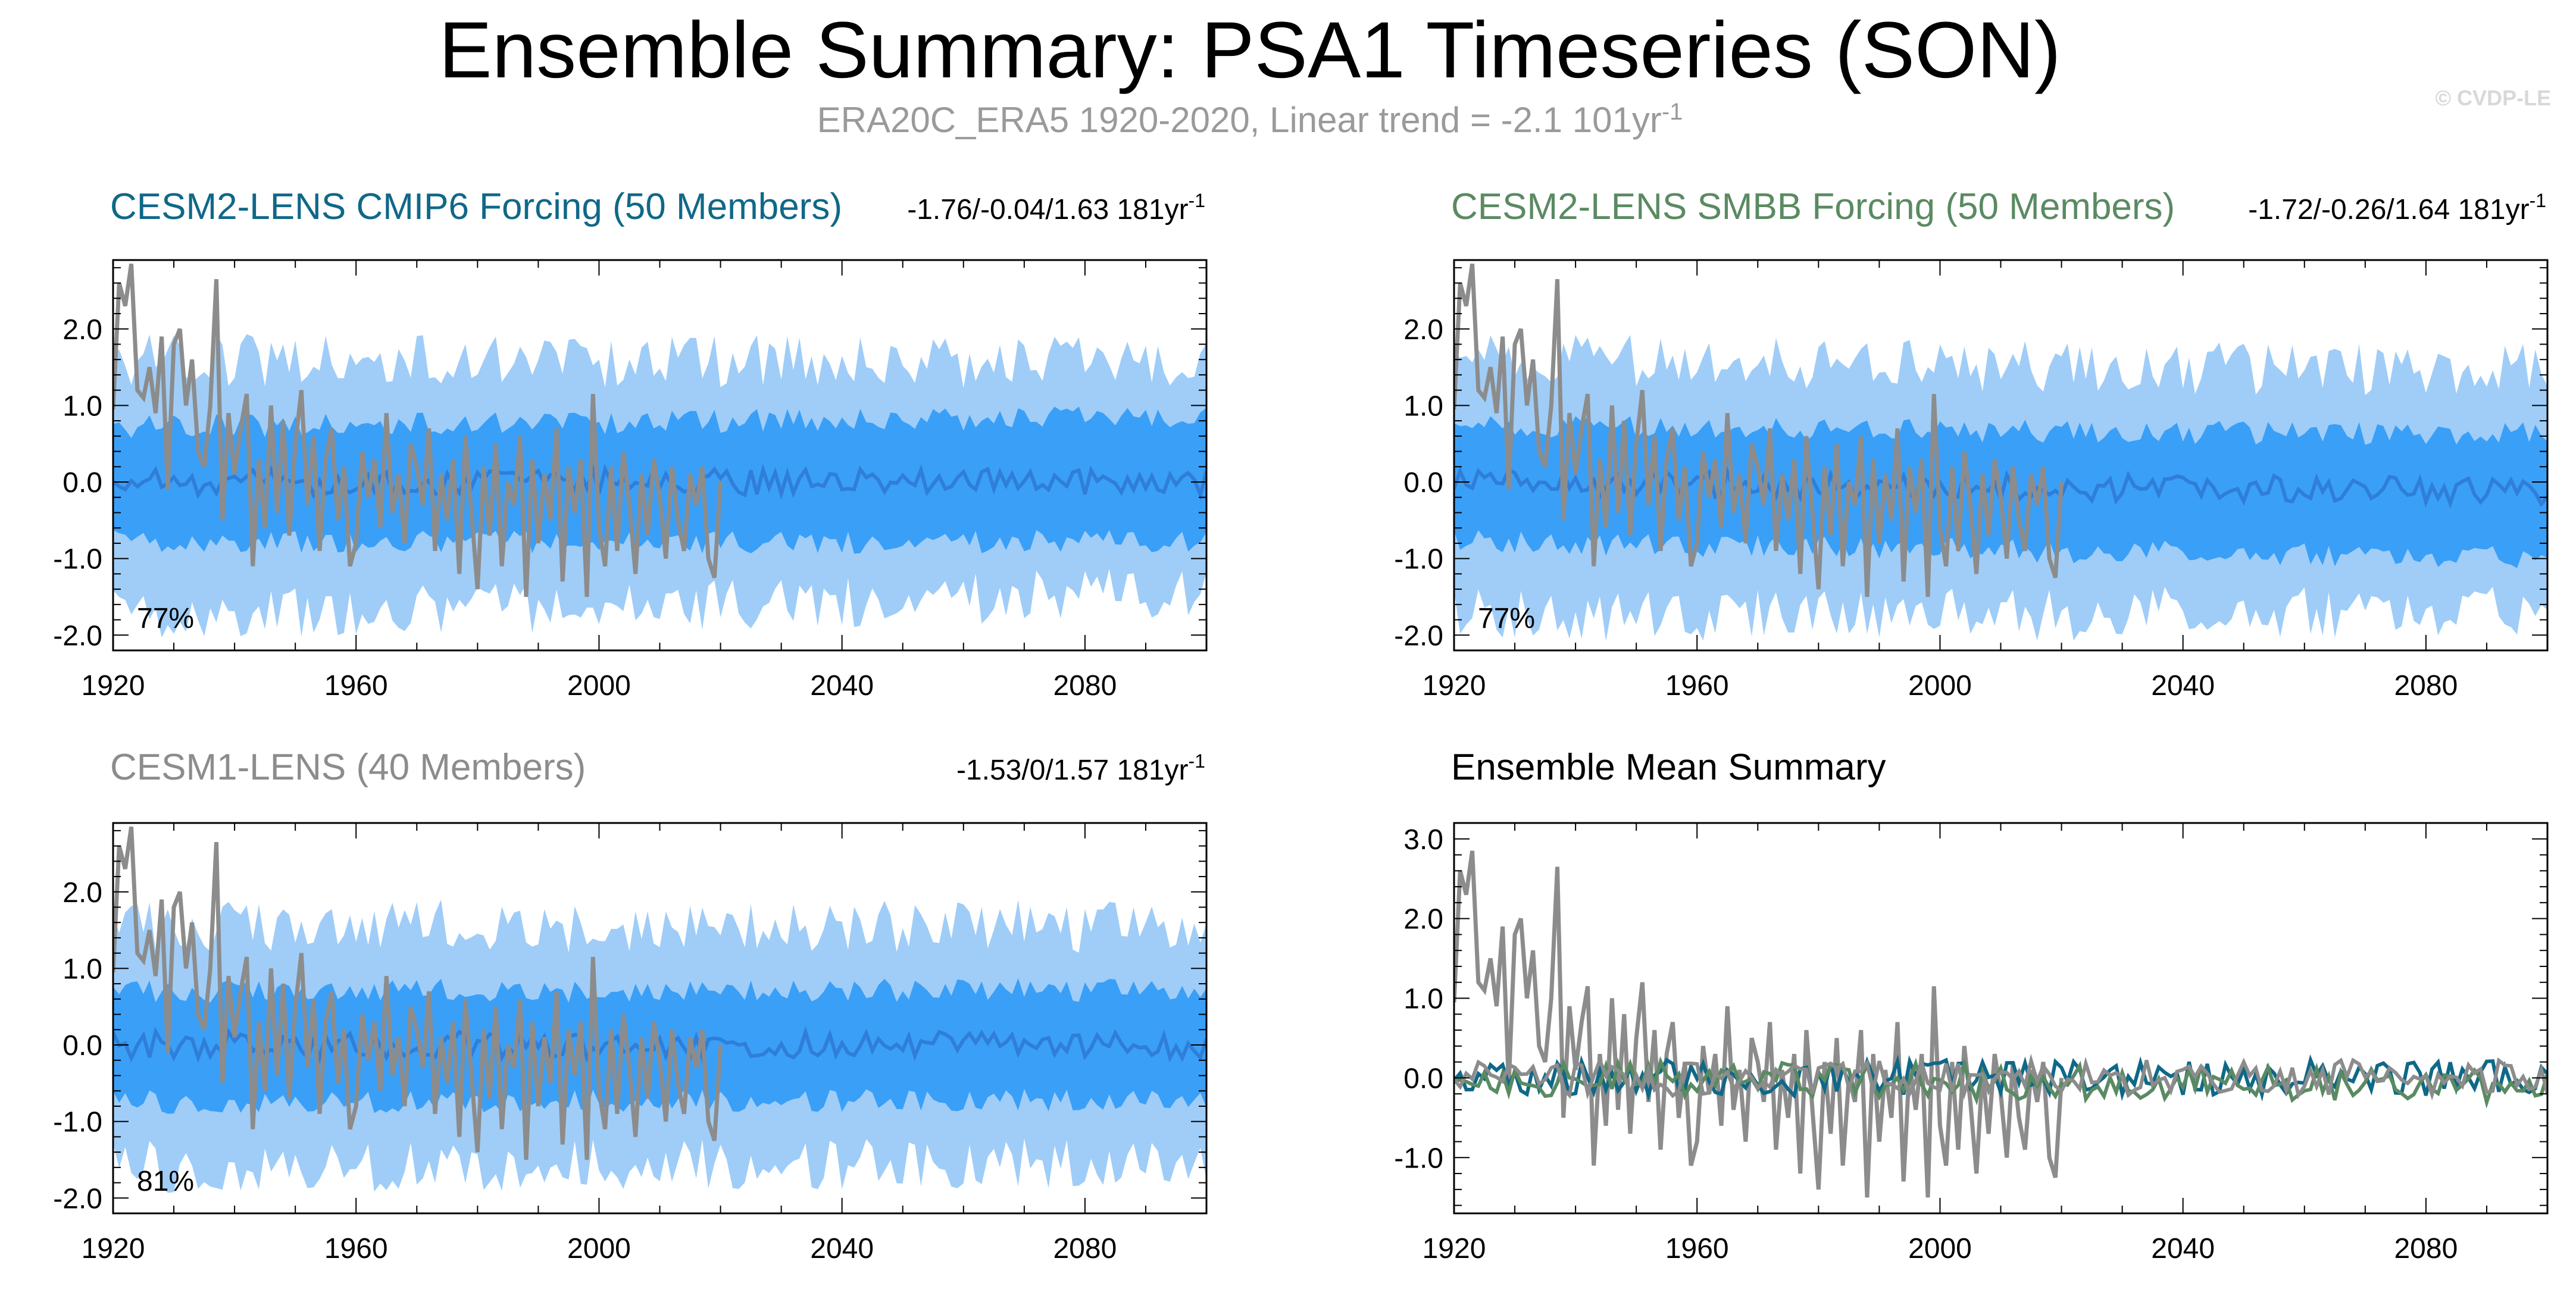 This screenshot has width=2576, height=1305. I want to click on page-title: Ensemble Summary: PSA1 Timeseries (SON), so click(1250, 51).